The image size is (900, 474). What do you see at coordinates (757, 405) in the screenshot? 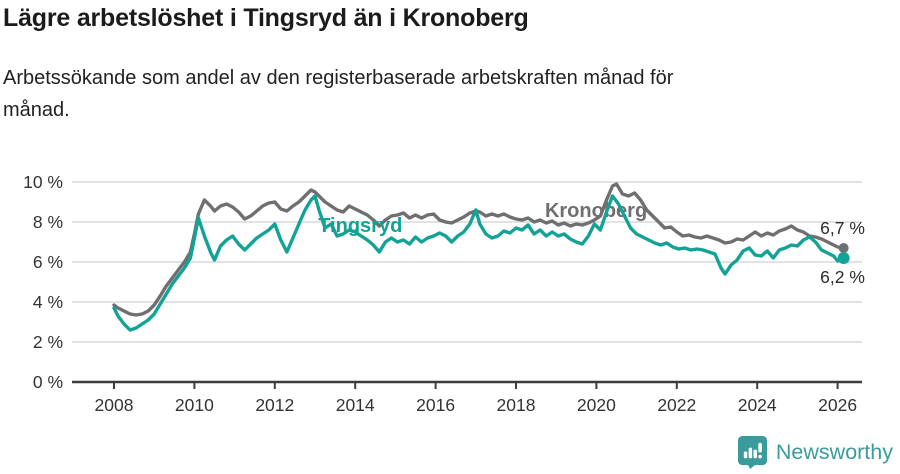
I see `x-tick-label: 2024` at bounding box center [757, 405].